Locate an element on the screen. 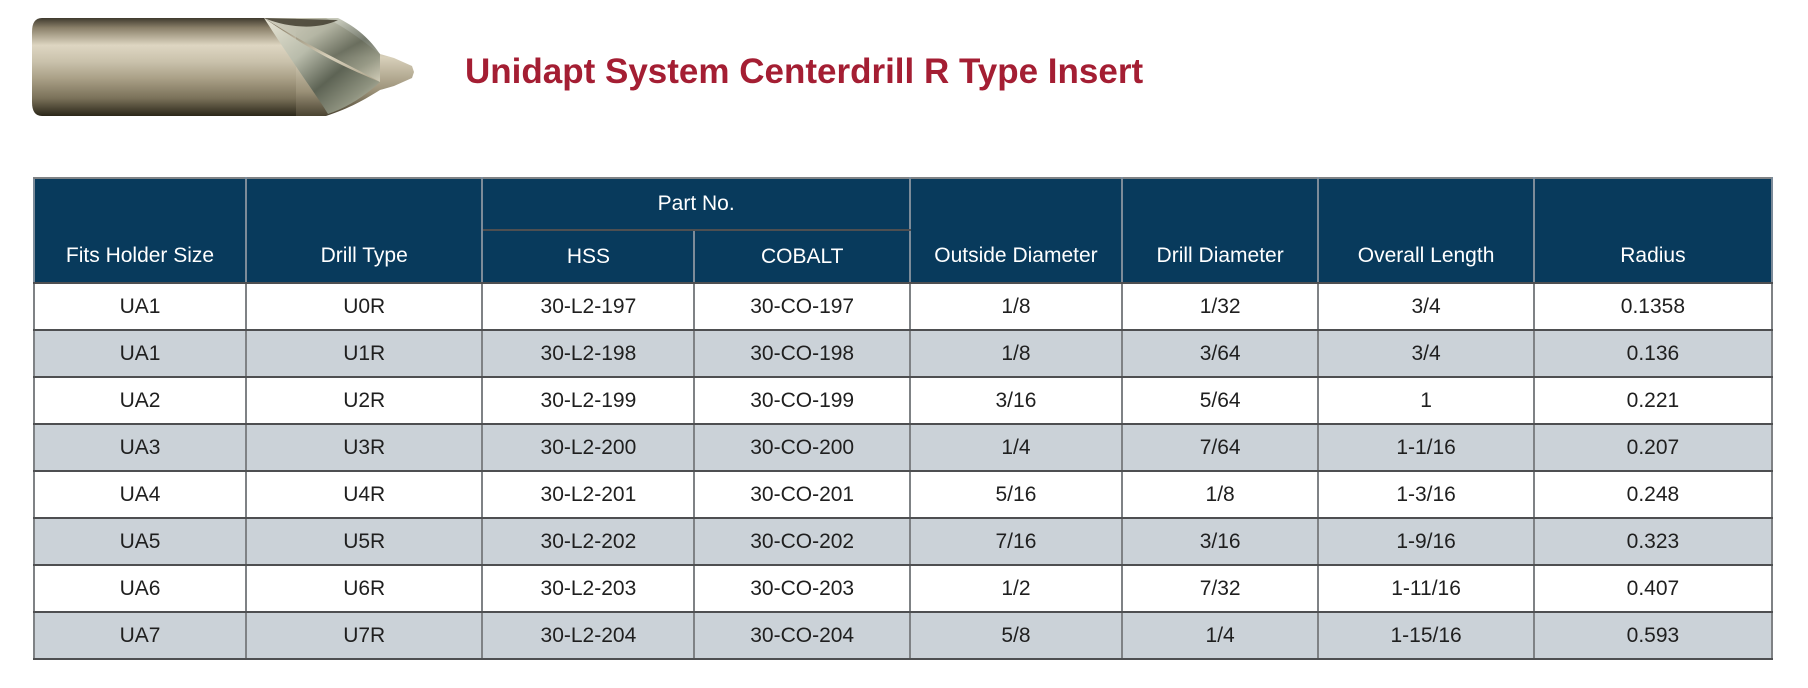 The image size is (1808, 688). table-cell: 30-CO-200 is located at coordinates (802, 447).